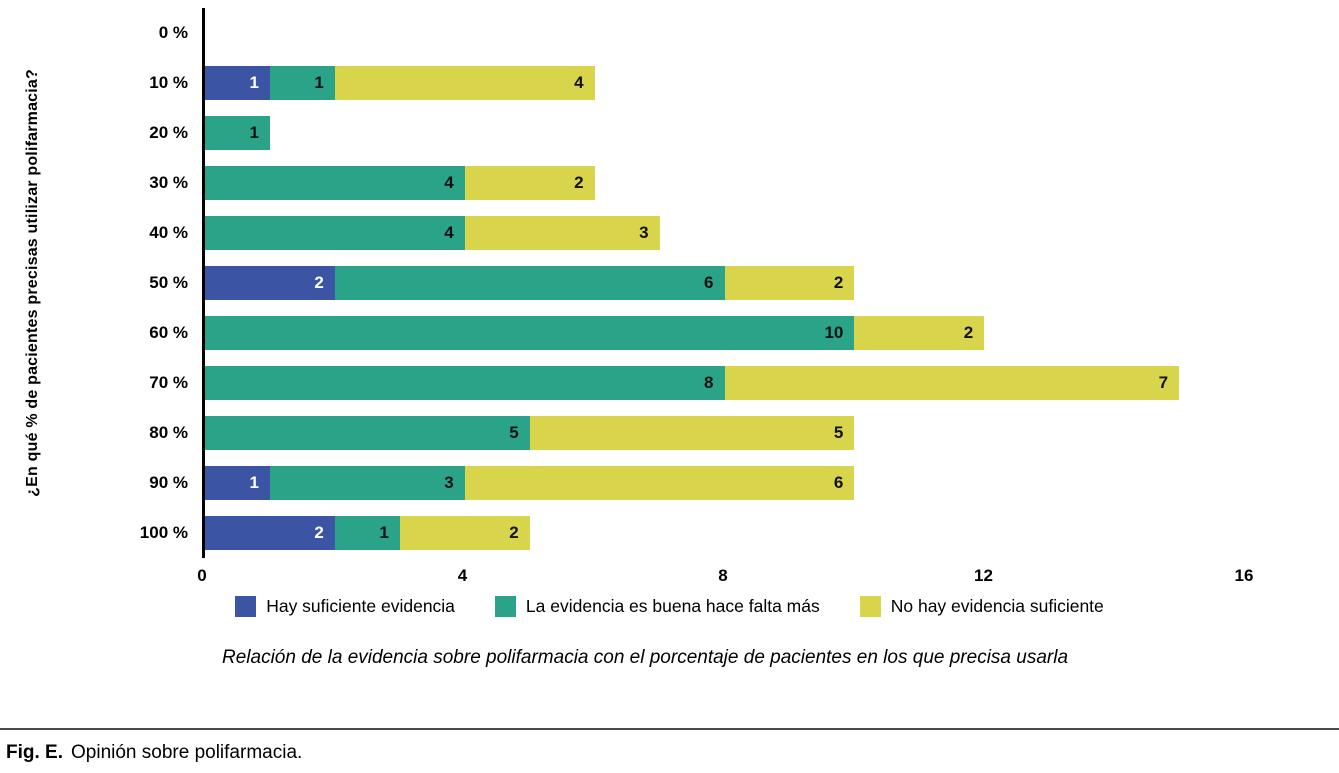 This screenshot has width=1339, height=773. Describe the element at coordinates (723, 83) in the screenshot. I see `bar-track: 1 1 4` at that location.